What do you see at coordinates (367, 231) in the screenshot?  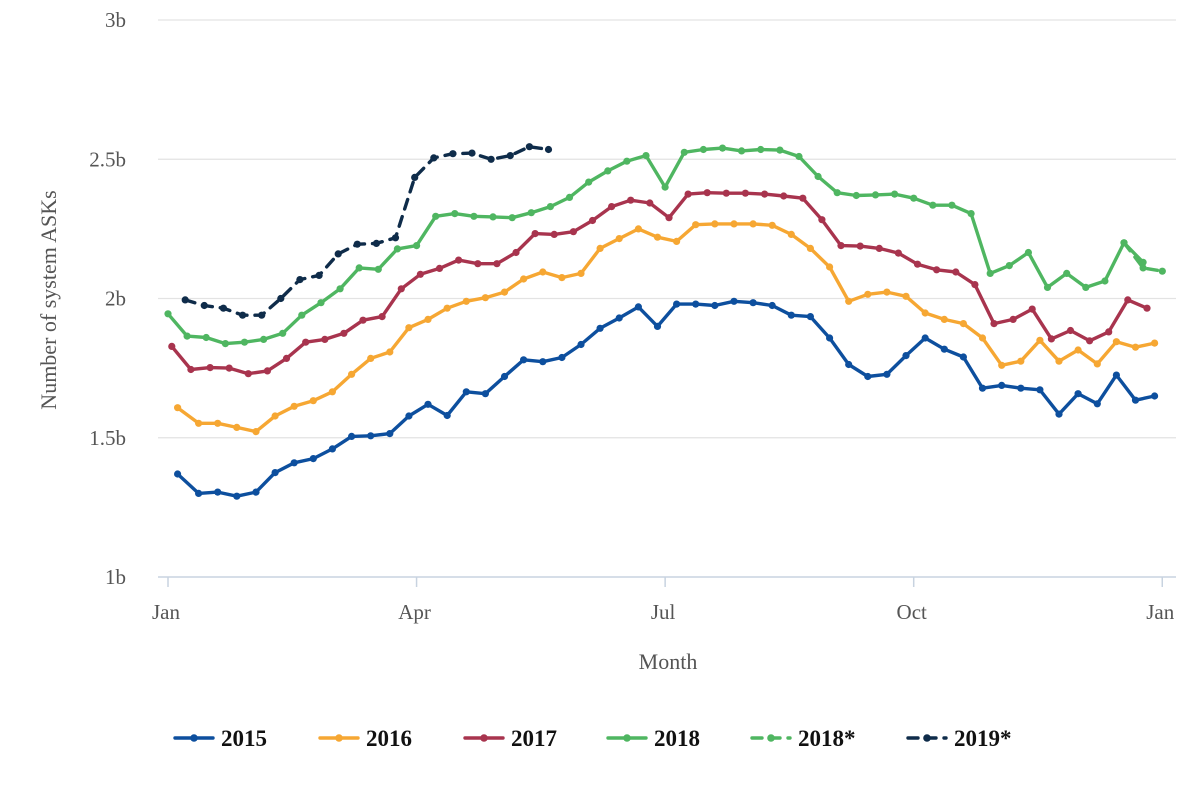 I see `series-2019*` at bounding box center [367, 231].